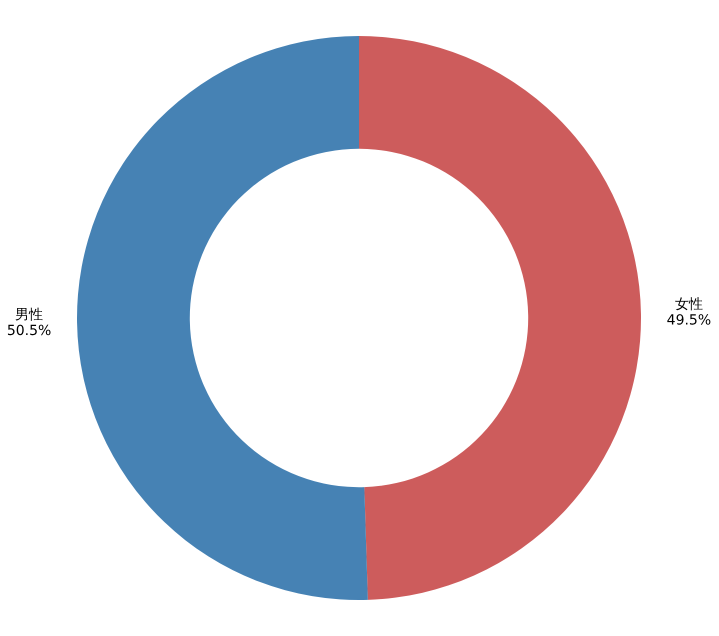  What do you see at coordinates (29, 314) in the screenshot?
I see `slice-label: 男性` at bounding box center [29, 314].